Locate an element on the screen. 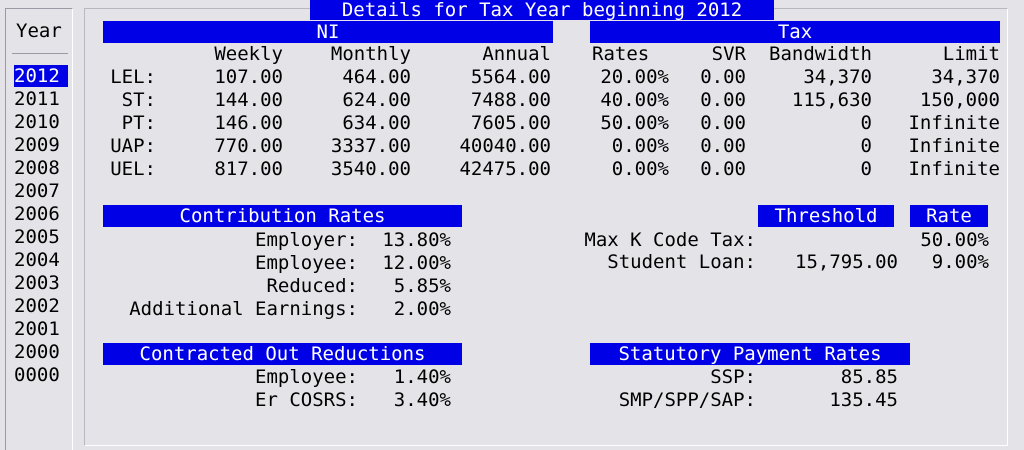  year-list-panel is located at coordinates (39, 229).